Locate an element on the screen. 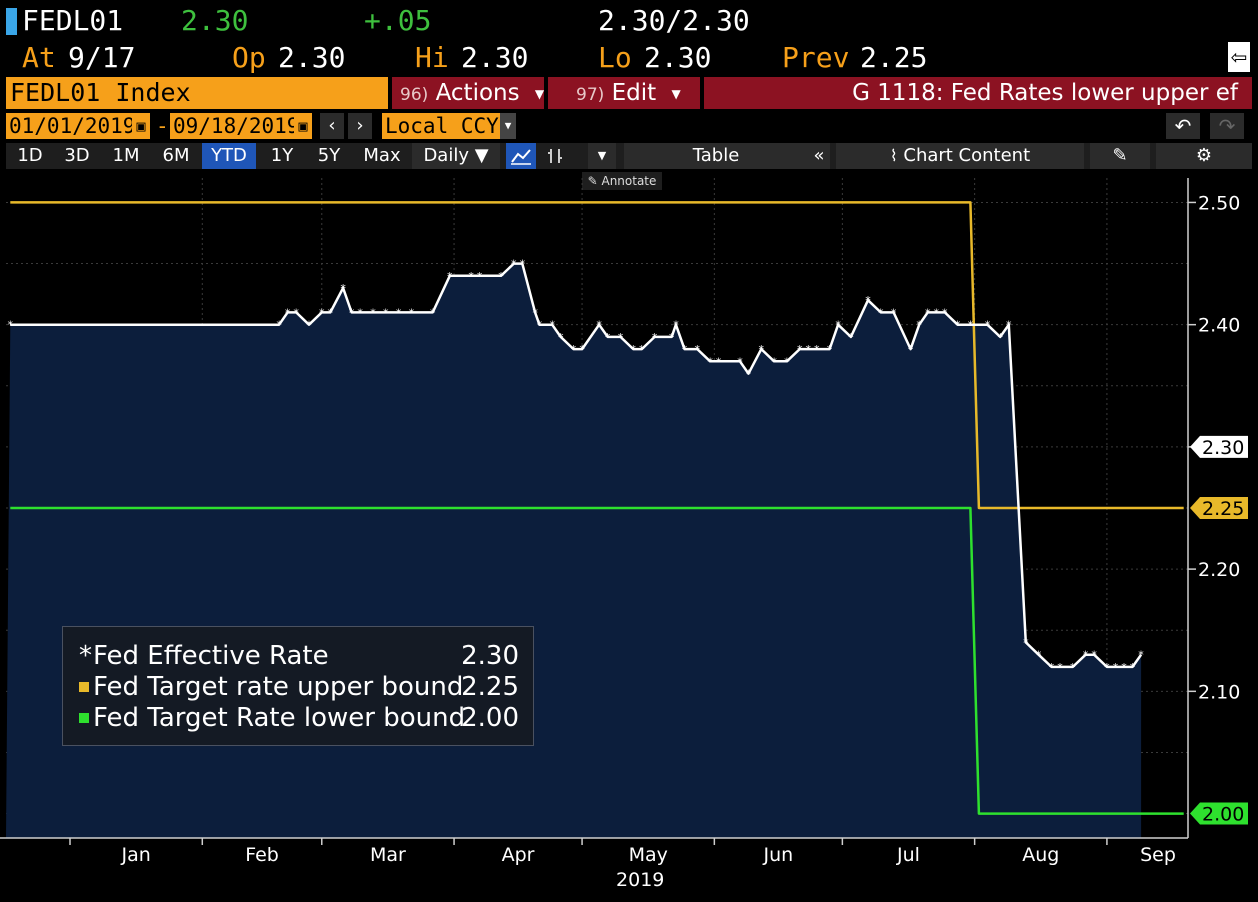 The height and width of the screenshot is (902, 1258). edit-number: 97) is located at coordinates (590, 95).